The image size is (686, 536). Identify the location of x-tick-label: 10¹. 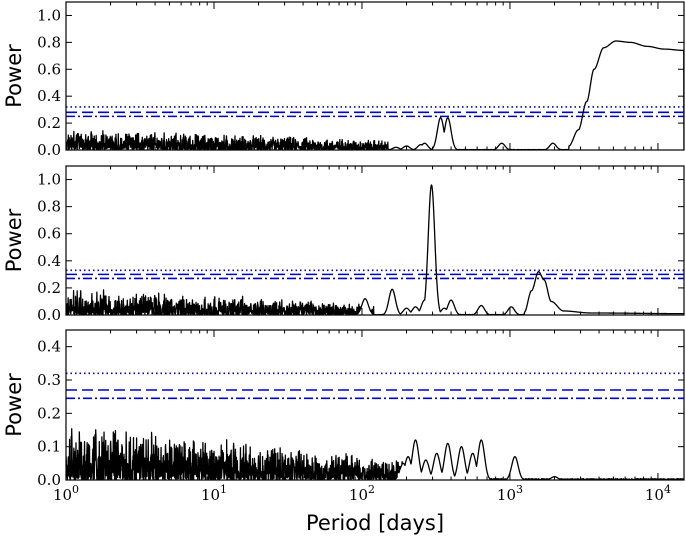
(214, 493).